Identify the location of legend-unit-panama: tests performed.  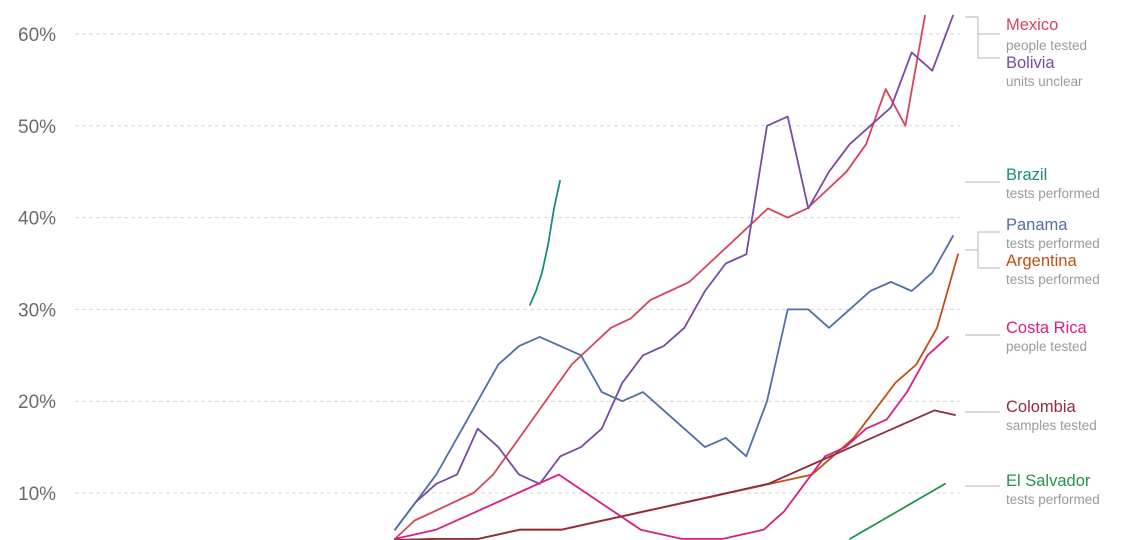
(1053, 243).